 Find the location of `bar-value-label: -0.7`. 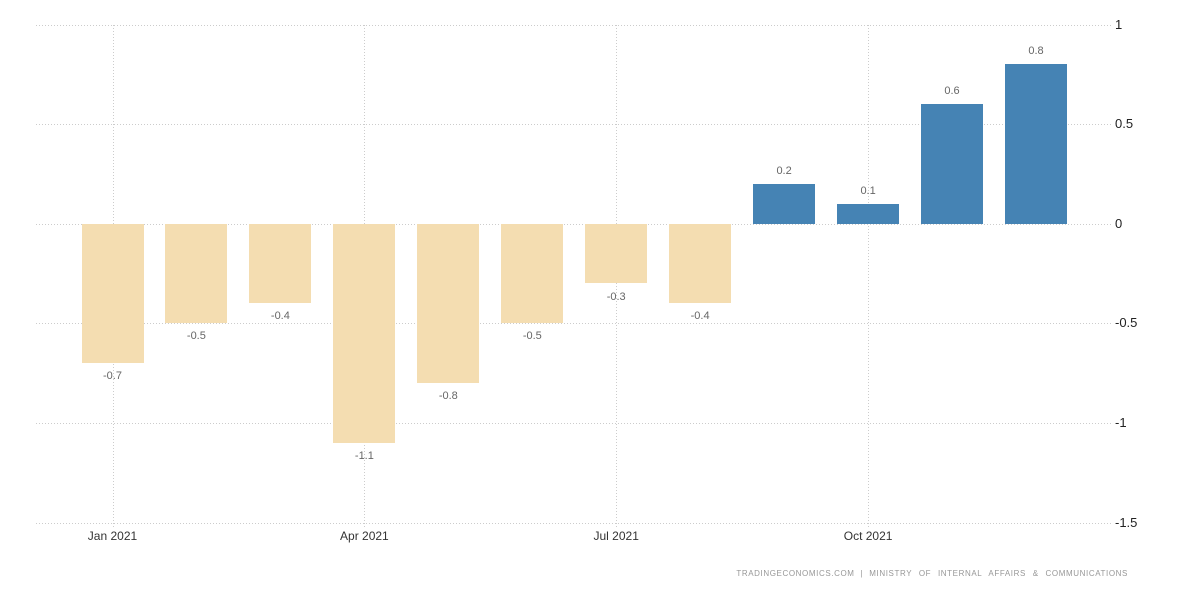

bar-value-label: -0.7 is located at coordinates (112, 376).